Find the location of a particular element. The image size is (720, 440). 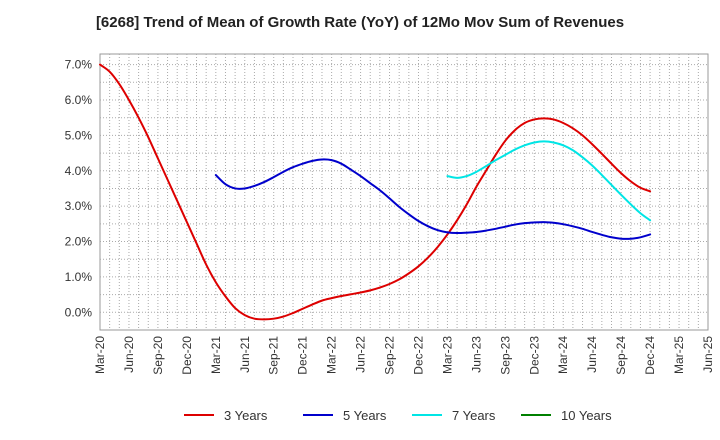

y-tick-label: 2.0% is located at coordinates (79, 242).